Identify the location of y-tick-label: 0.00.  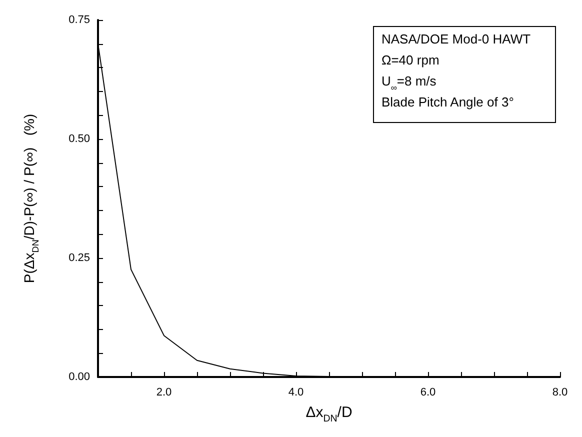
(79, 377).